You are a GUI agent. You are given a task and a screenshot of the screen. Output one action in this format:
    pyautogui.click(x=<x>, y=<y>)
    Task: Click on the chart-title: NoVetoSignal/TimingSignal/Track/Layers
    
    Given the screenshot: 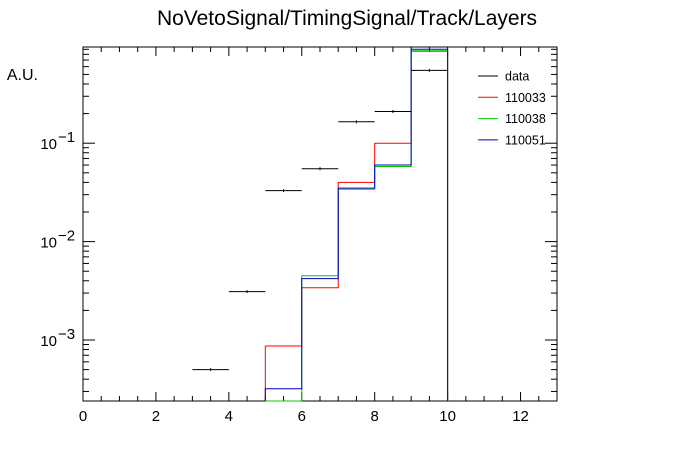 What is the action you would take?
    pyautogui.click(x=347, y=18)
    